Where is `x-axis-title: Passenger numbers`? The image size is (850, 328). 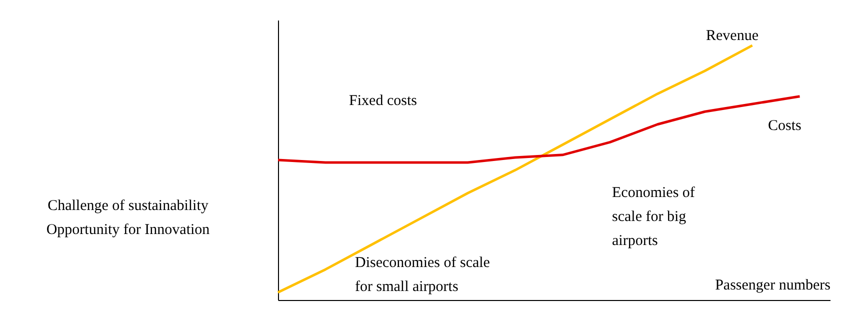
x-axis-title: Passenger numbers is located at coordinates (773, 286).